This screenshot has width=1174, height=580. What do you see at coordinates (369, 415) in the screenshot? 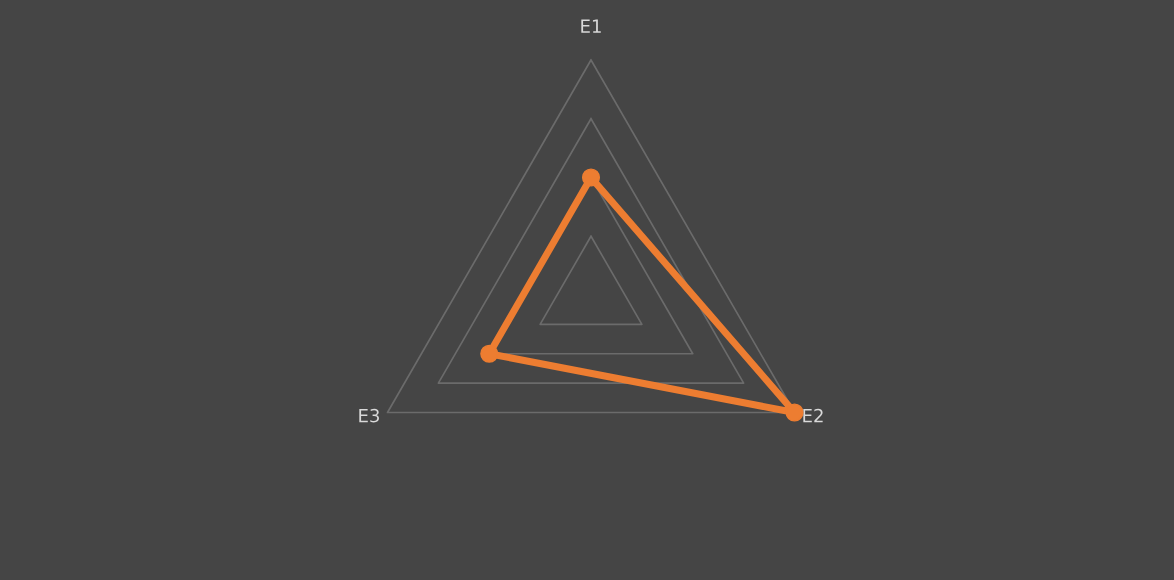
I see `spoke-label: E3` at bounding box center [369, 415].